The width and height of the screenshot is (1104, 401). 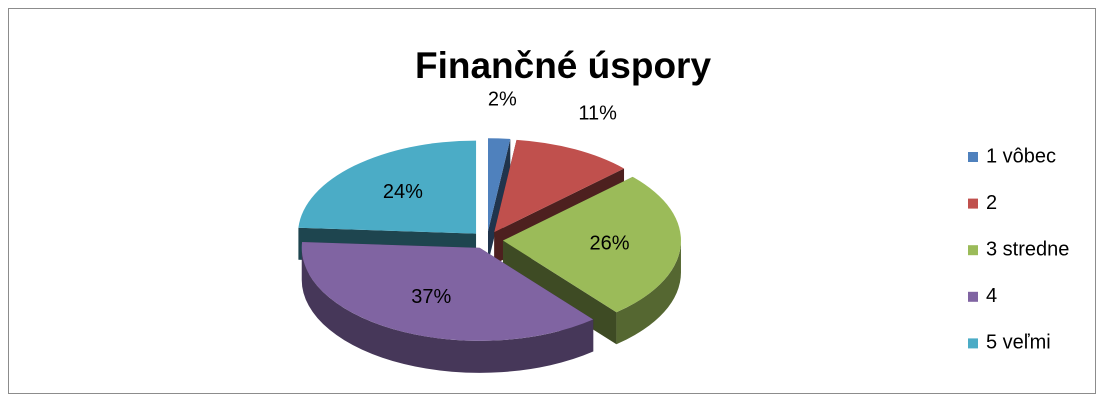 What do you see at coordinates (502, 100) in the screenshot?
I see `data-label: 2%` at bounding box center [502, 100].